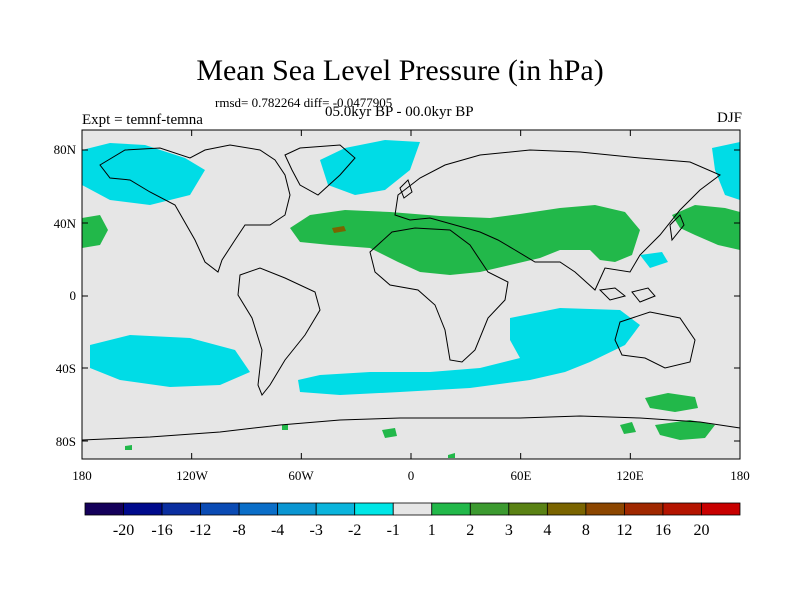 The image size is (800, 600). What do you see at coordinates (304, 102) in the screenshot?
I see `stats-line: rmsd= 0.782264 diff= -0.0477905` at bounding box center [304, 102].